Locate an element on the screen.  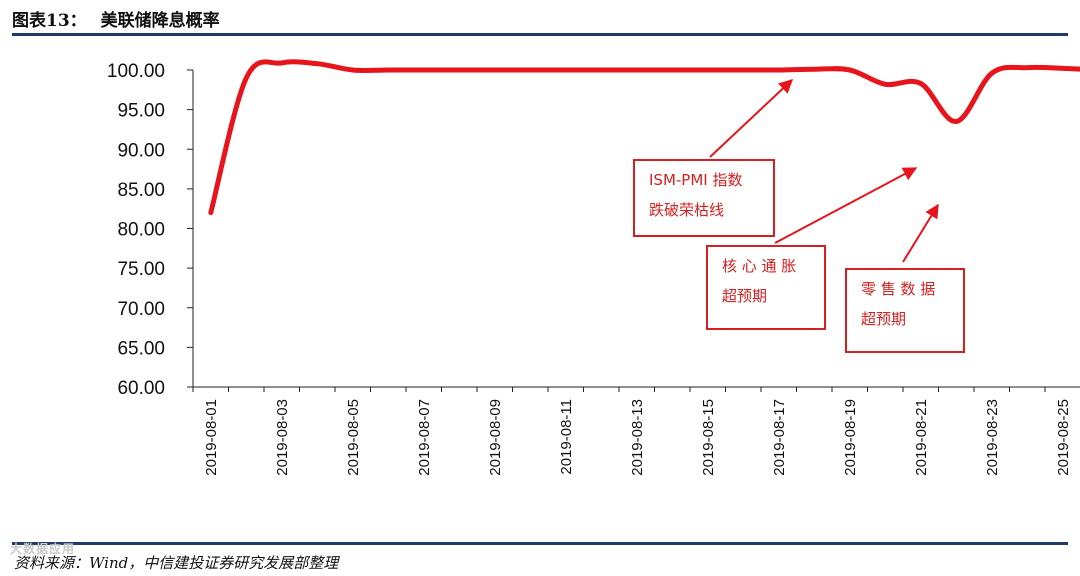
chart-title: 美联储降息概率 is located at coordinates (160, 21).